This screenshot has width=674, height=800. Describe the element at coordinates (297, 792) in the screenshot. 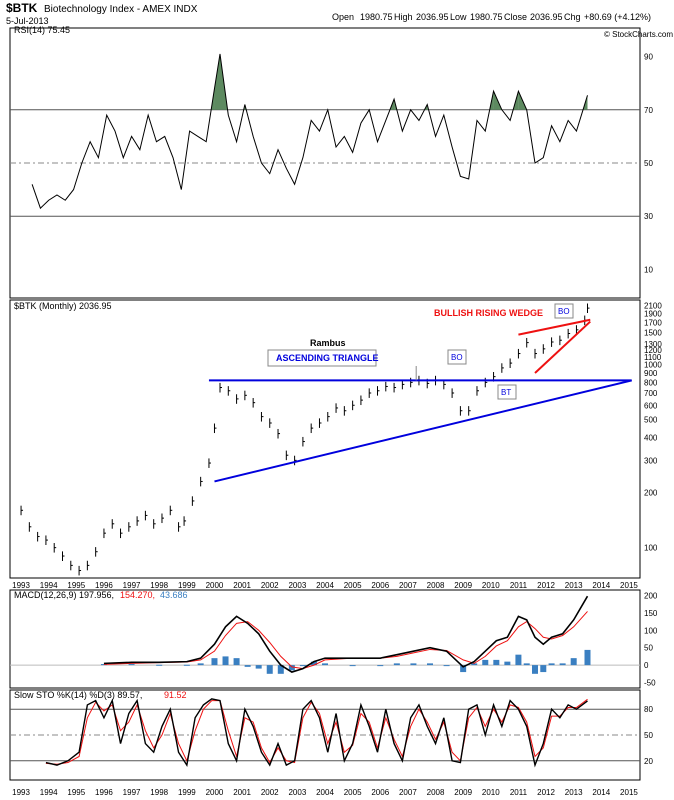

I see `year-tick-bottom-2003: 2003` at that location.